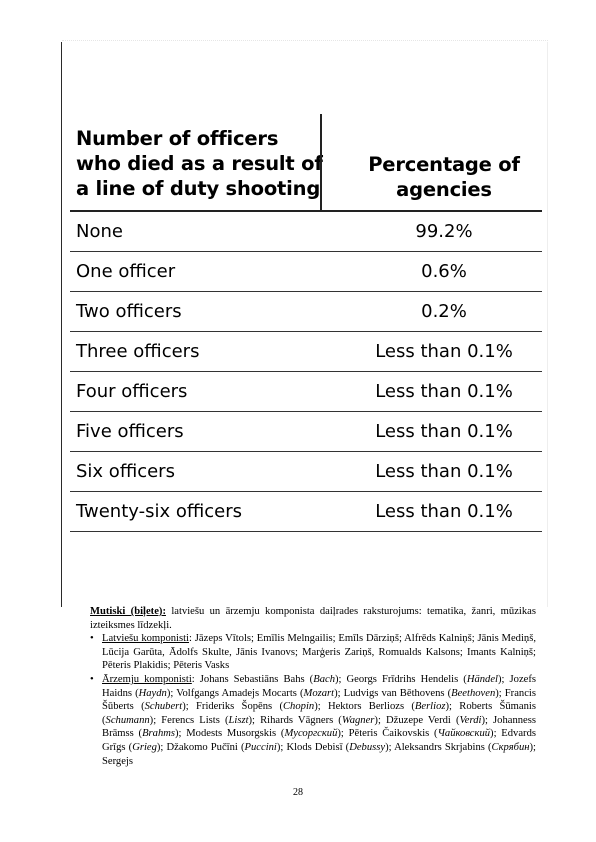 The width and height of the screenshot is (596, 842). I want to click on row-label: Four officers, so click(132, 391).